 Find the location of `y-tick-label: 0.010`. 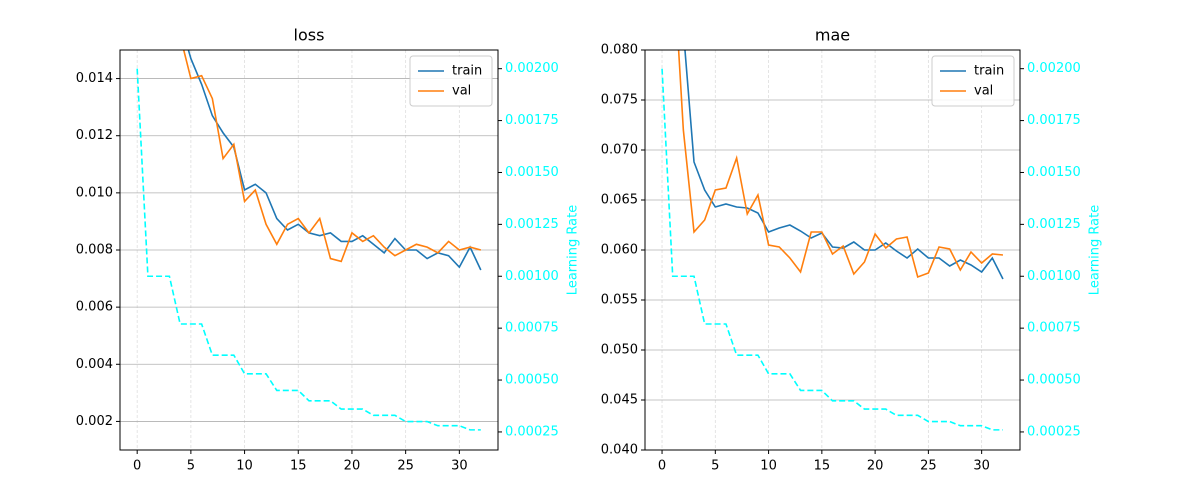

y-tick-label: 0.010 is located at coordinates (94, 192).